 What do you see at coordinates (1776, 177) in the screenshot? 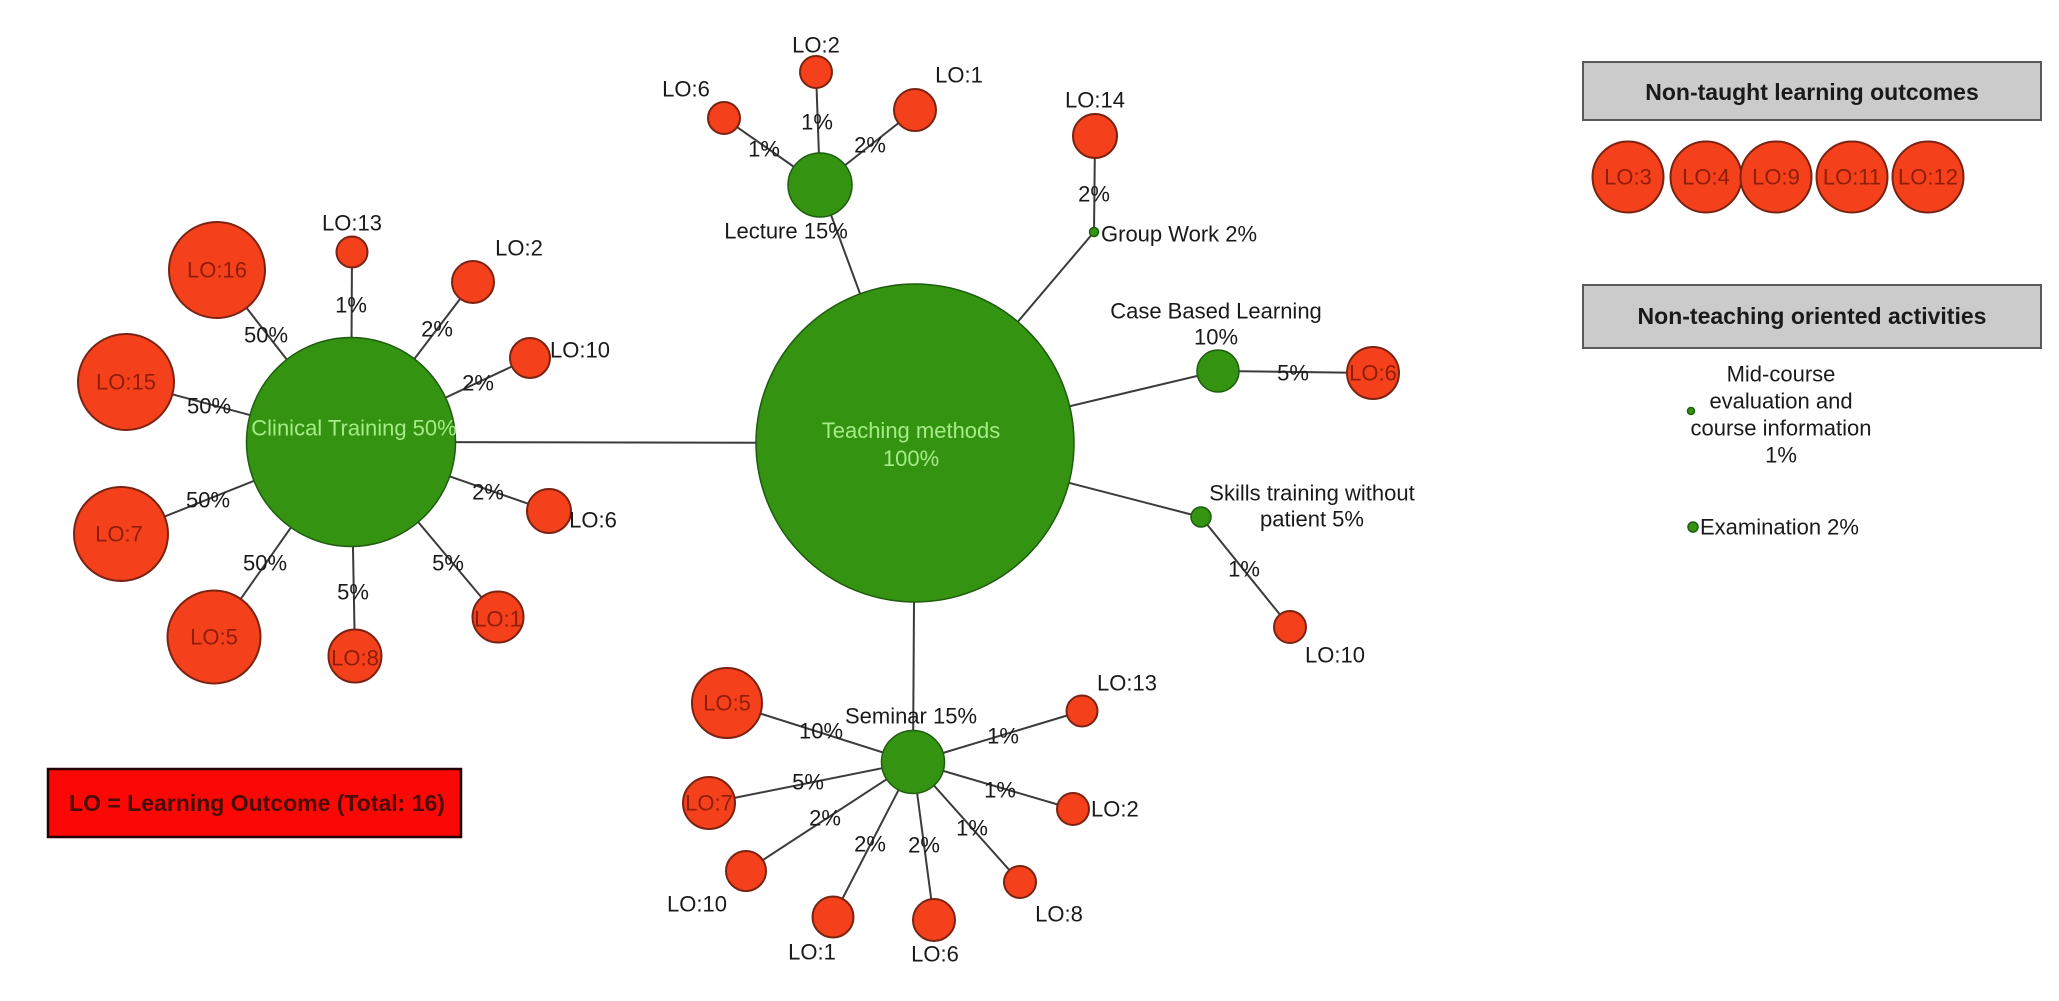
I see `svg-text: LO:9` at bounding box center [1776, 177].